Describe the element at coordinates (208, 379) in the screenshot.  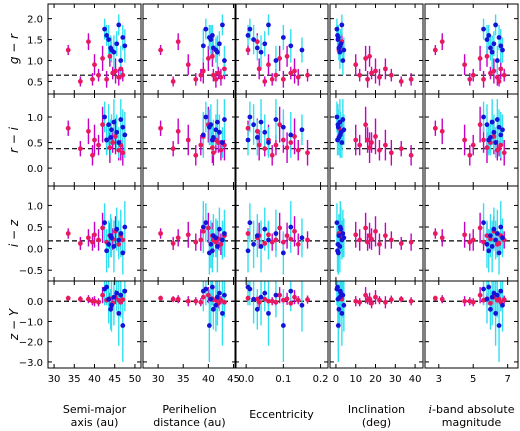
I see `x-tick-label-q-2: 40` at that location.